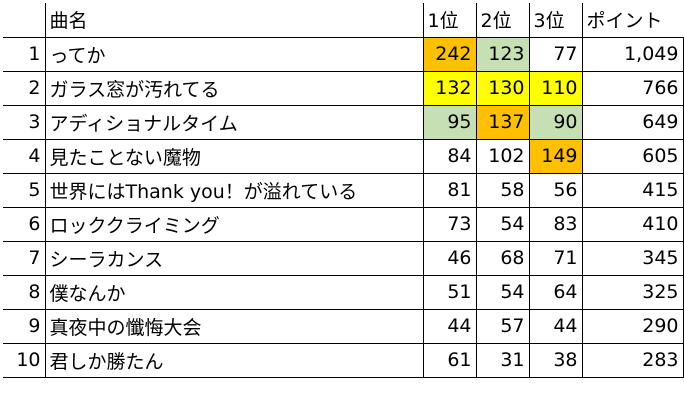  What do you see at coordinates (556, 190) in the screenshot?
I see `third-place-cell: 56` at bounding box center [556, 190].